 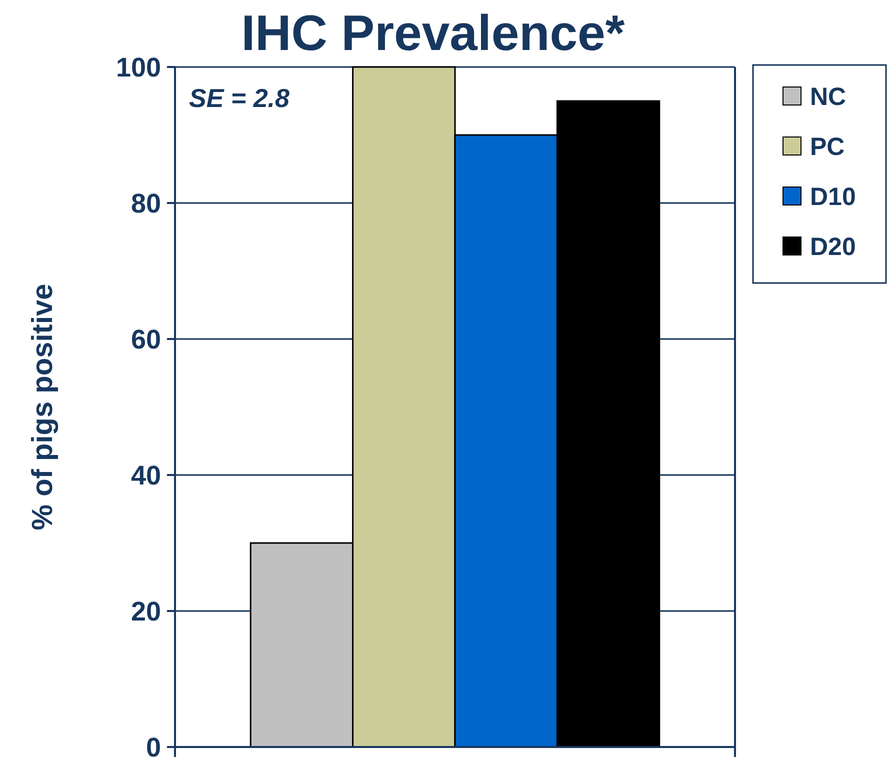 I want to click on legend-label: NC, so click(x=828, y=96).